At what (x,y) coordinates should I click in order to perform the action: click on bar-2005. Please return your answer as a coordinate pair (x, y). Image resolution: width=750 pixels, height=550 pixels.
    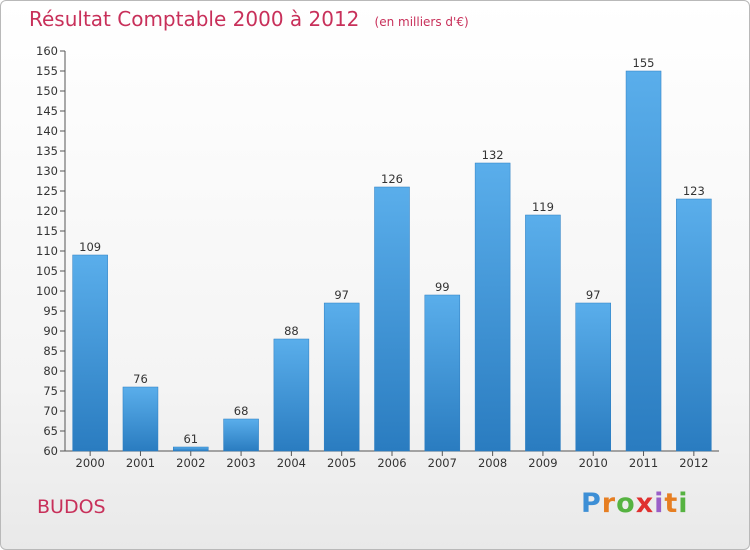
    Looking at the image, I should click on (341, 377).